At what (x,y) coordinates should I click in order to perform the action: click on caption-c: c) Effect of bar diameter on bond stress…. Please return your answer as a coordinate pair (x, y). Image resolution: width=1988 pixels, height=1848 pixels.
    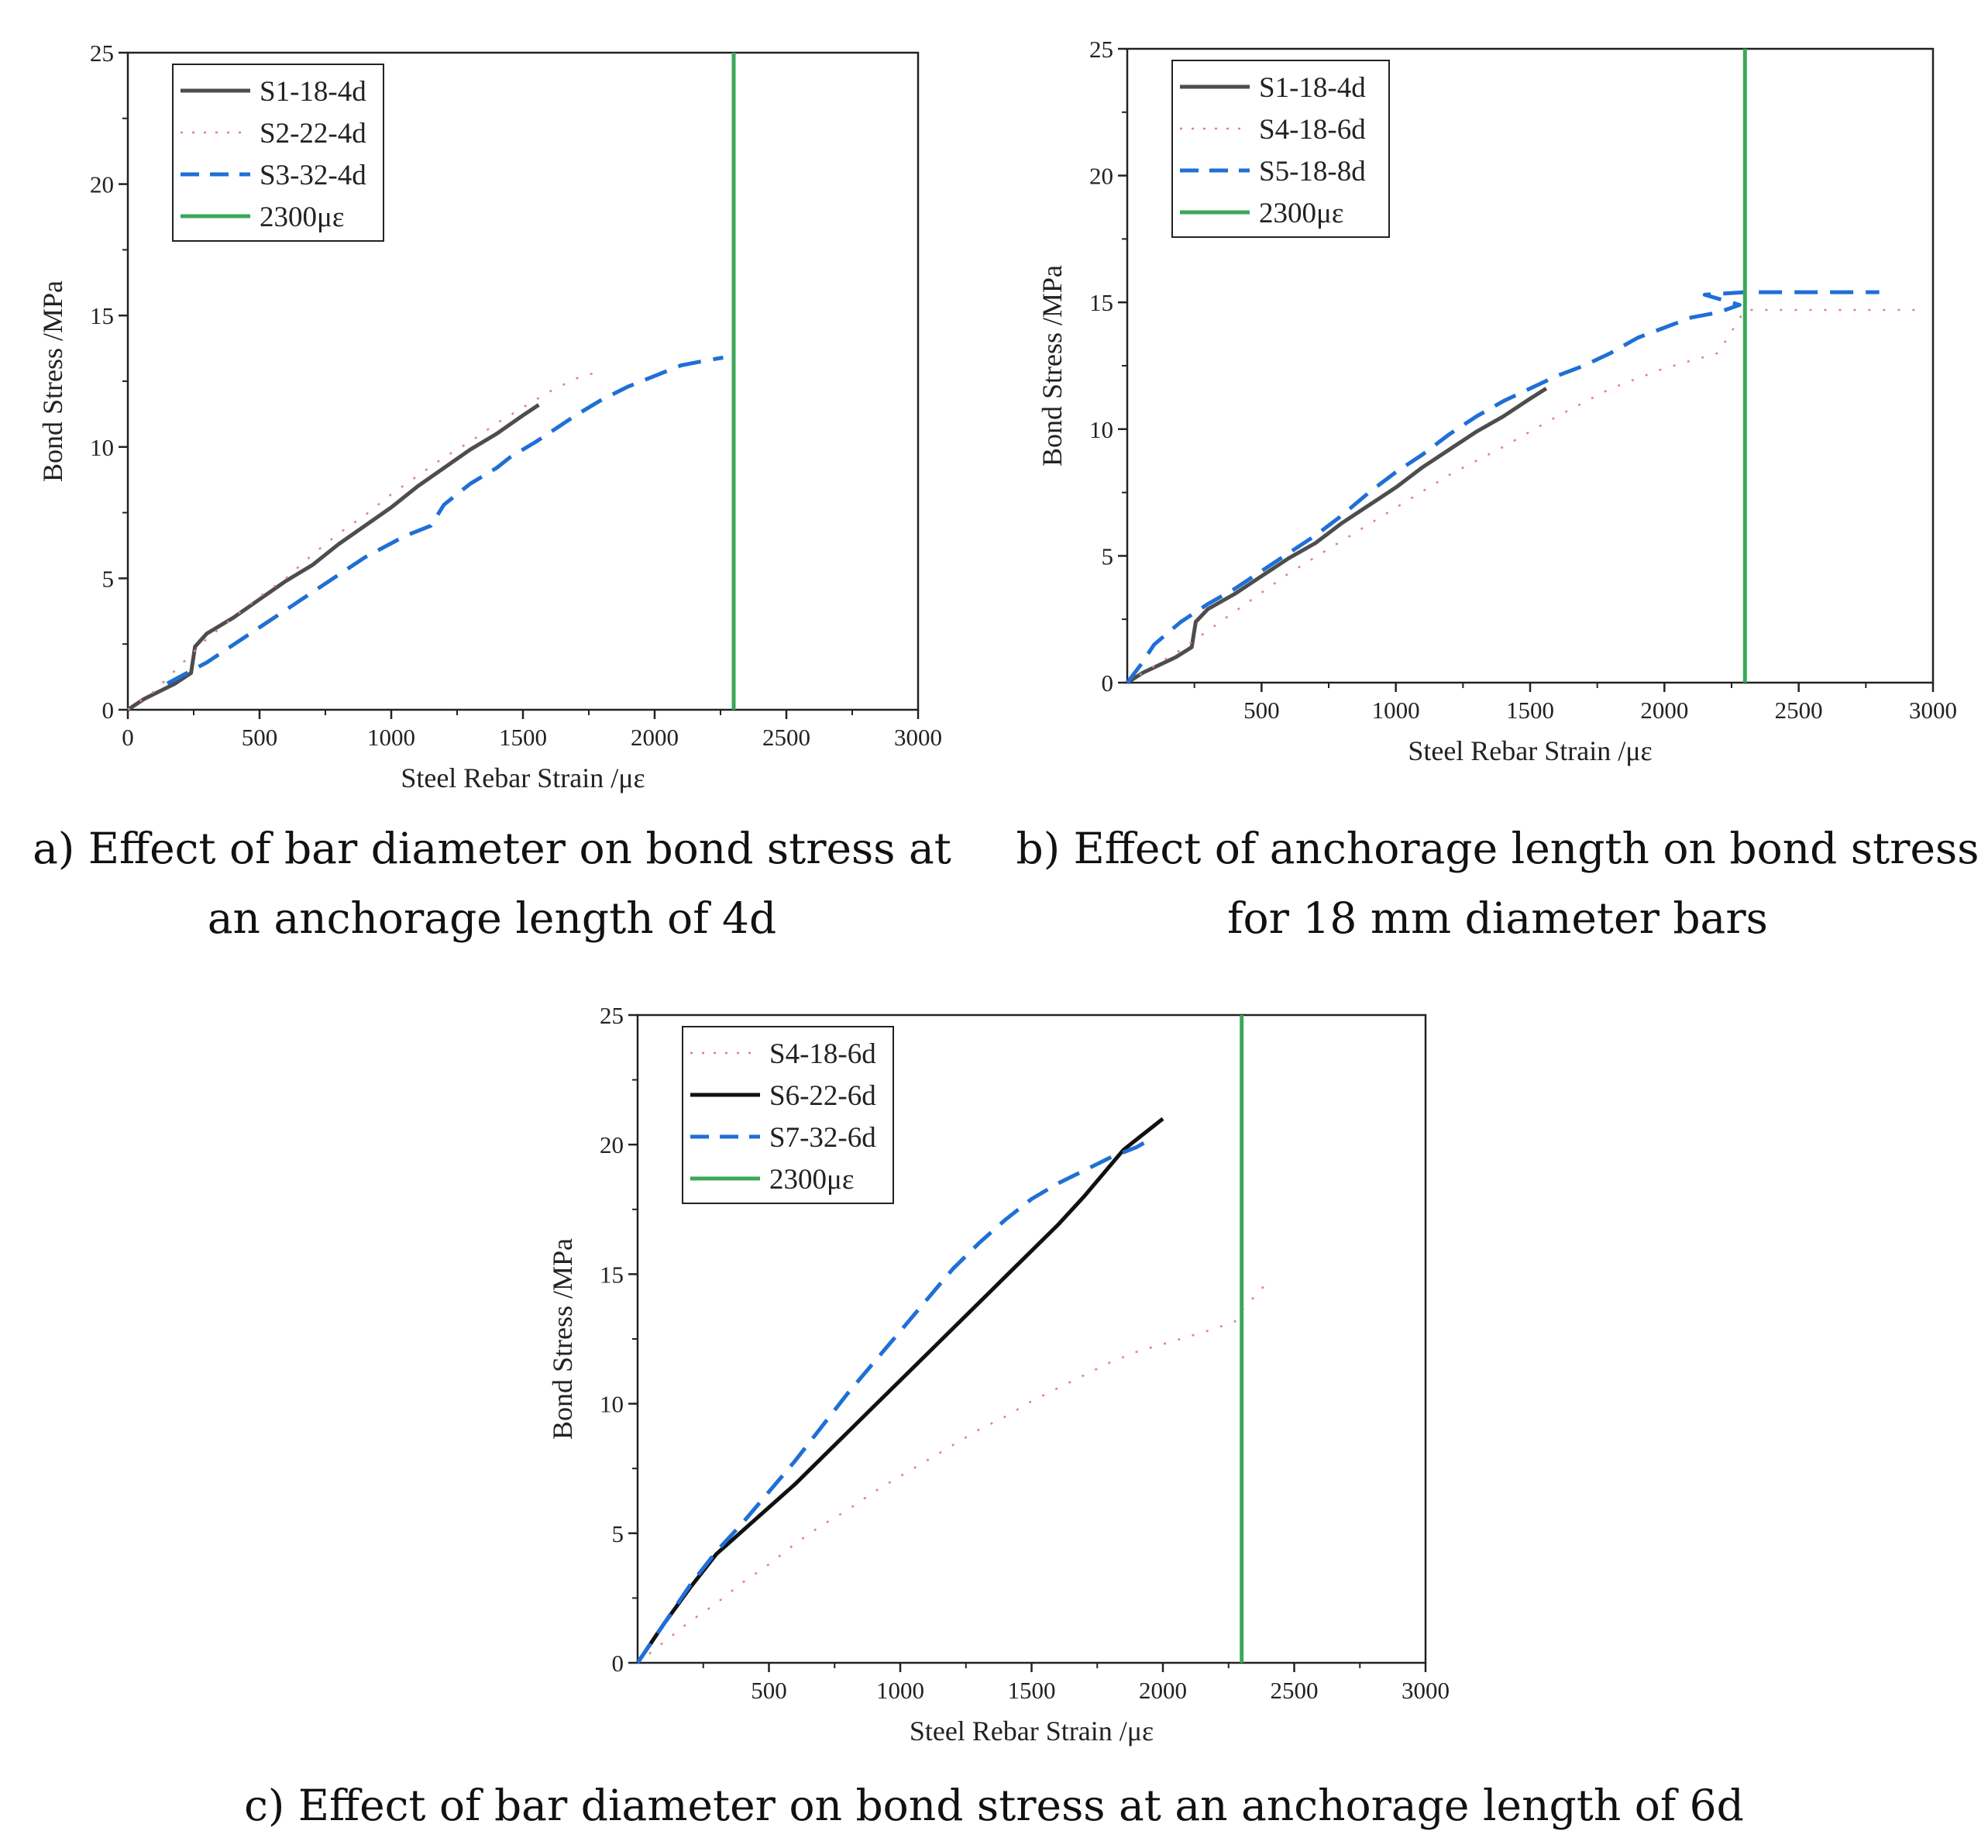
    Looking at the image, I should click on (994, 1805).